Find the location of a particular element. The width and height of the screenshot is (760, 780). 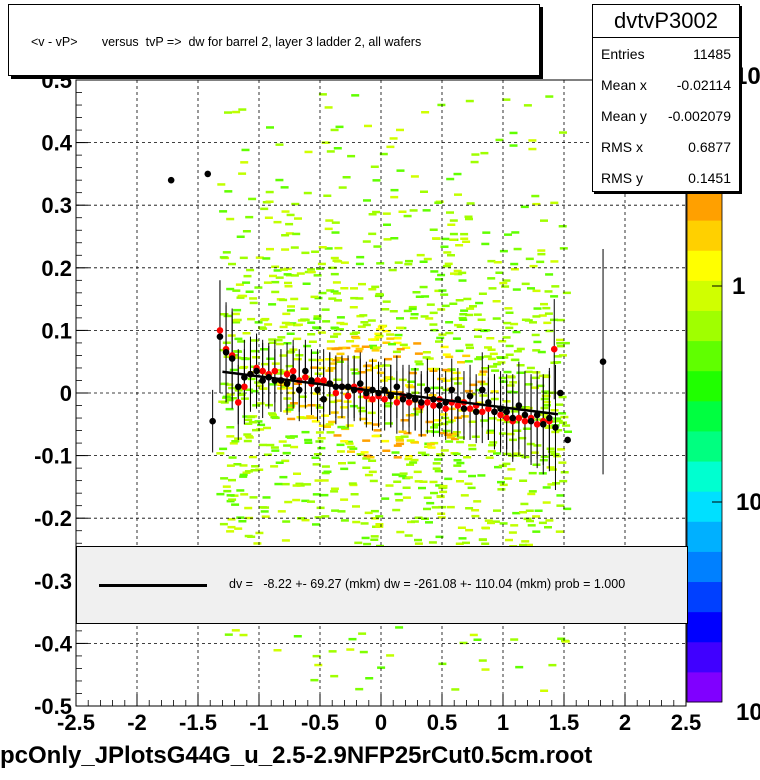

y-tick-label: -0.4 is located at coordinates (53, 643).